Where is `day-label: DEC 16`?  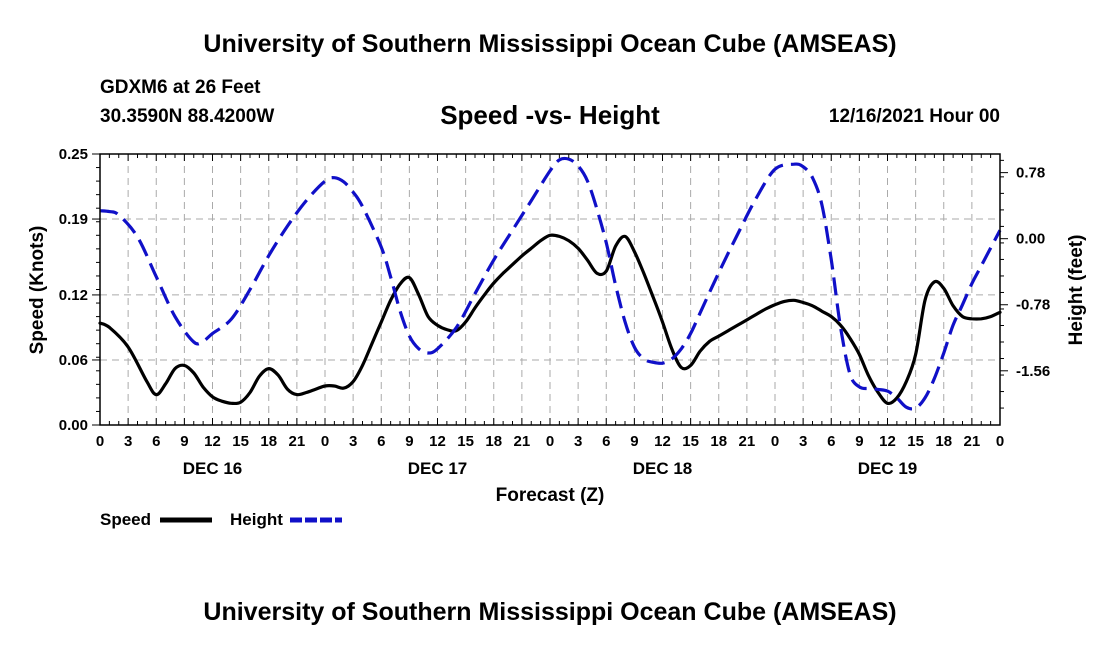 day-label: DEC 16 is located at coordinates (213, 468).